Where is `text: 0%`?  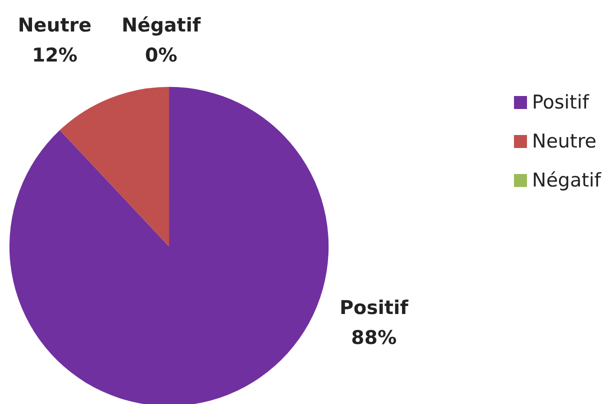 text: 0% is located at coordinates (161, 55).